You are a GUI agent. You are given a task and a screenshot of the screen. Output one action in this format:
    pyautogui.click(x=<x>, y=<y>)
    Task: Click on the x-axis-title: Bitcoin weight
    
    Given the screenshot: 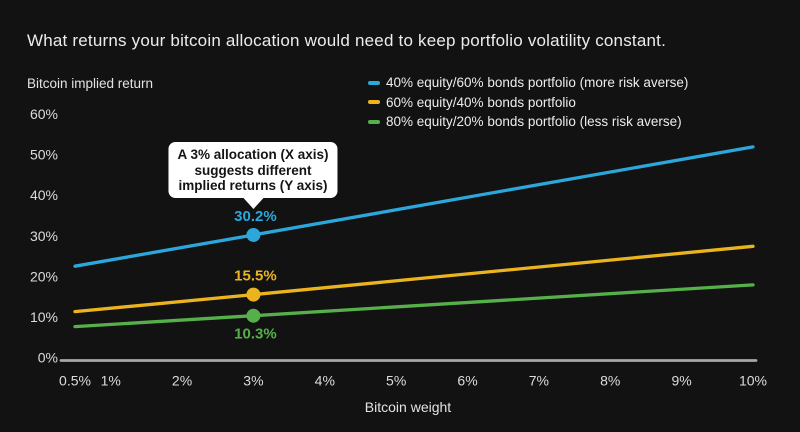 What is the action you would take?
    pyautogui.click(x=408, y=407)
    